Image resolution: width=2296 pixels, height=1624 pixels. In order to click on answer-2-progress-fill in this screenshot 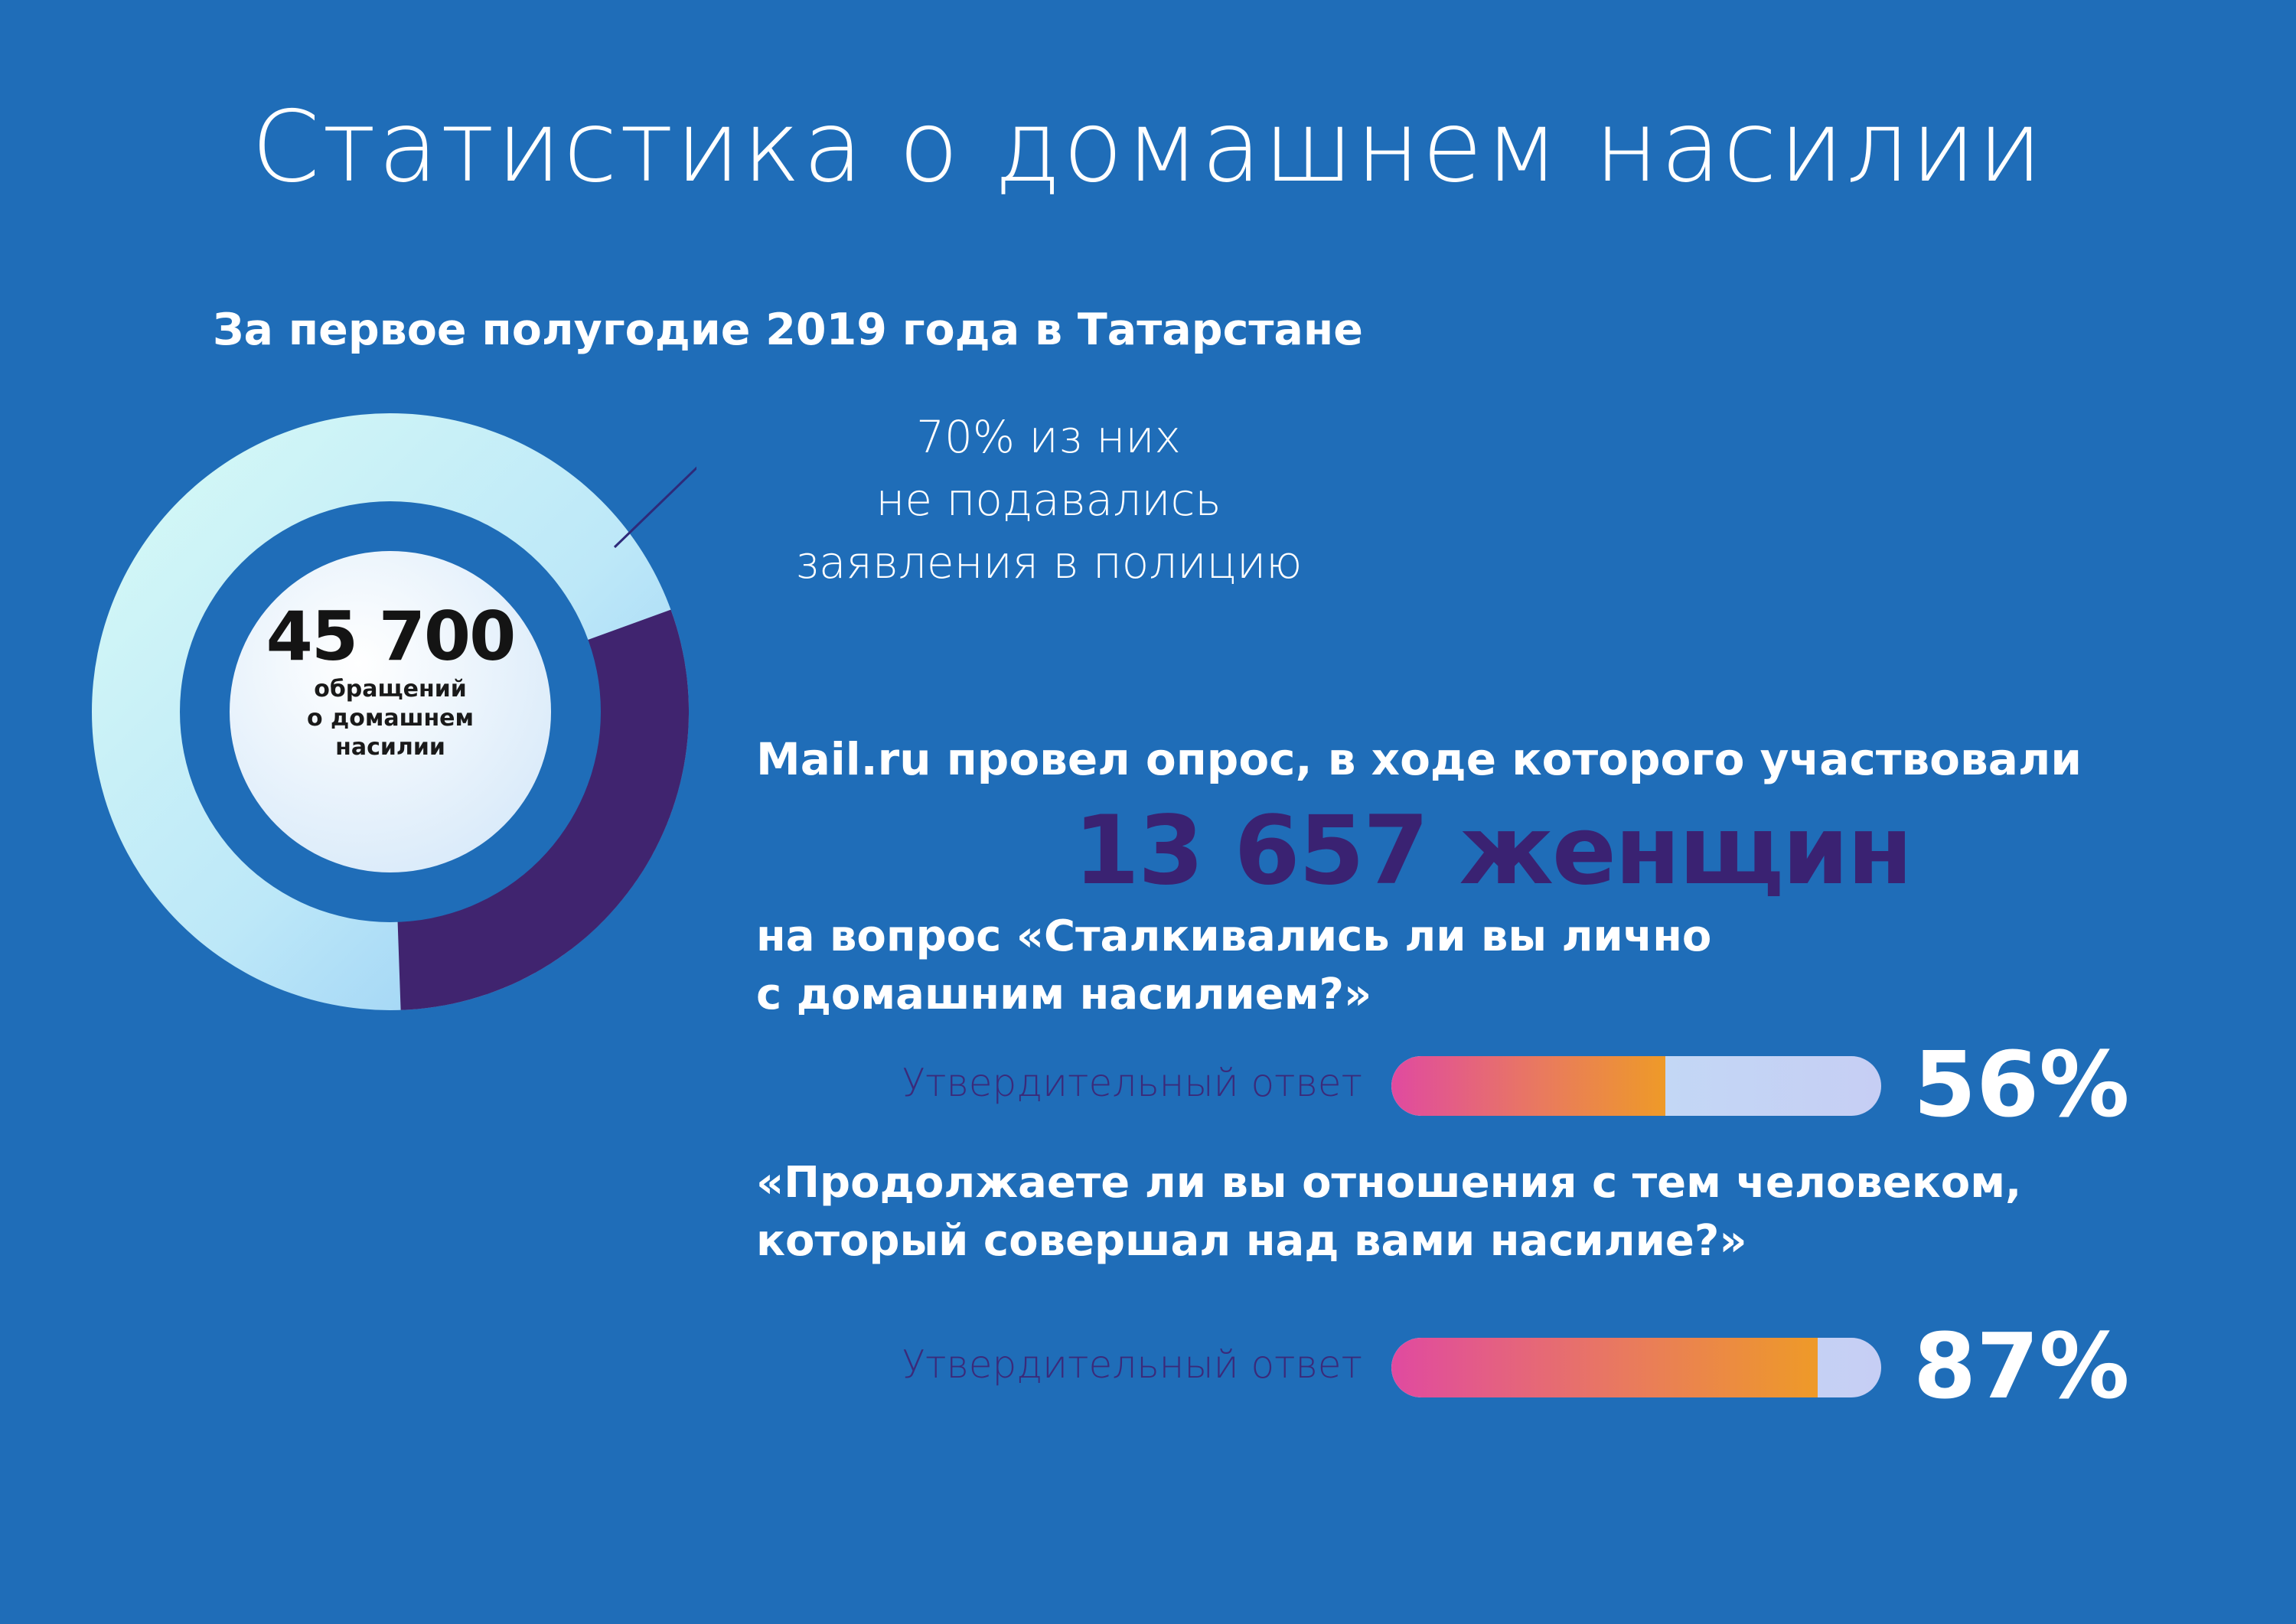, I will do `click(1604, 1368)`.